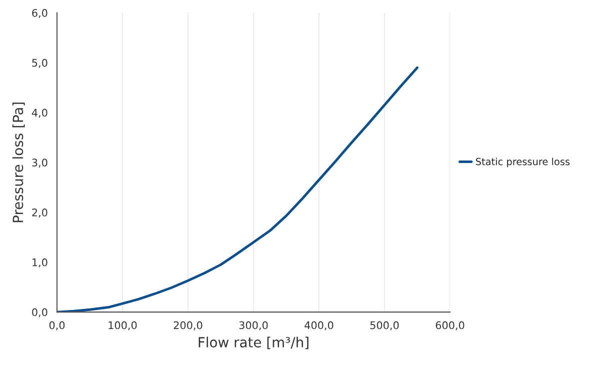 Image resolution: width=600 pixels, height=365 pixels. Describe the element at coordinates (40, 263) in the screenshot. I see `y-tick-label: 1,0` at that location.